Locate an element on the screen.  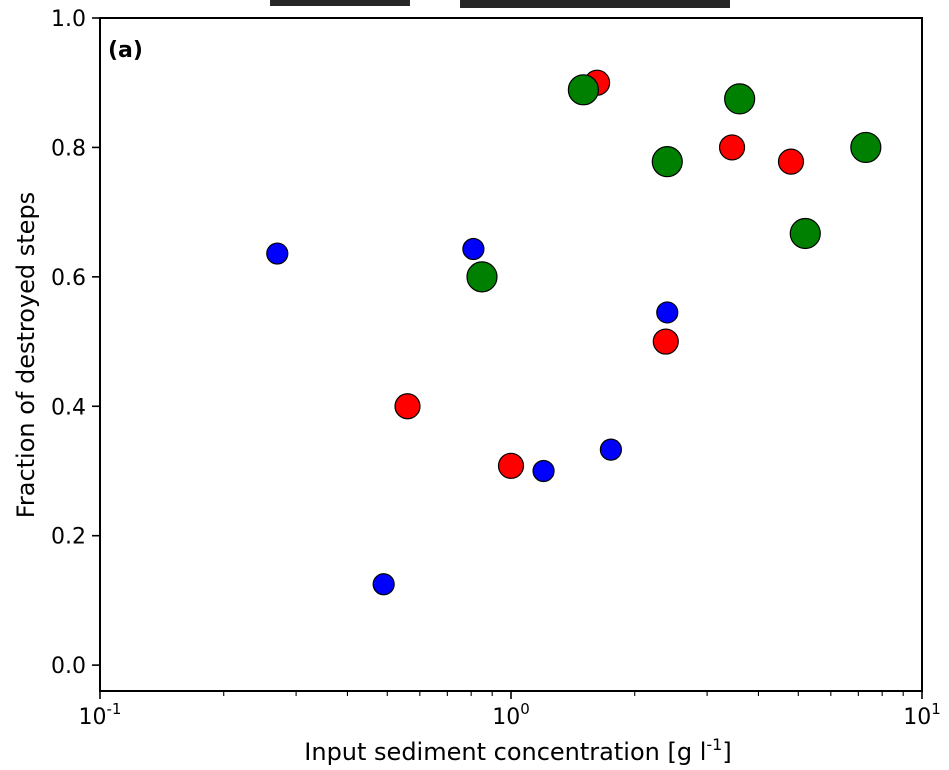
x-axis-ticks: 10⁻¹ 10⁰ 10¹ is located at coordinates (510, 710).